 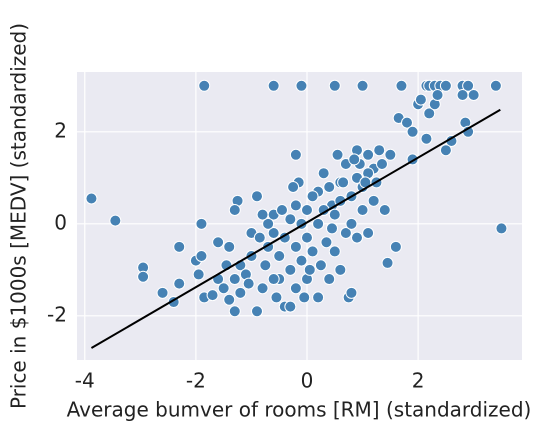 What do you see at coordinates (418, 381) in the screenshot?
I see `x-tick-label: 2` at bounding box center [418, 381].